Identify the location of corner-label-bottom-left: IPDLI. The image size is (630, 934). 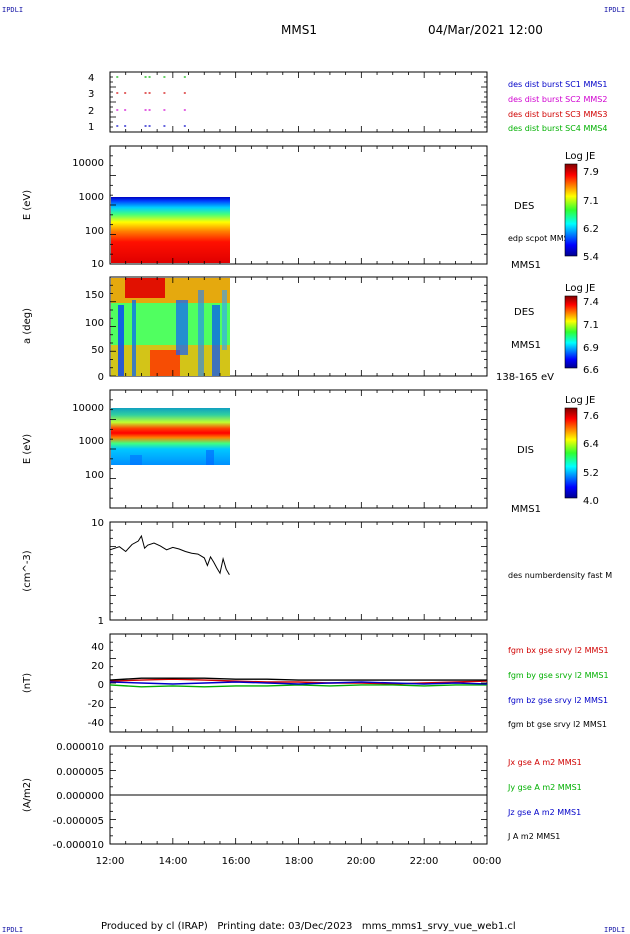
(12, 930).